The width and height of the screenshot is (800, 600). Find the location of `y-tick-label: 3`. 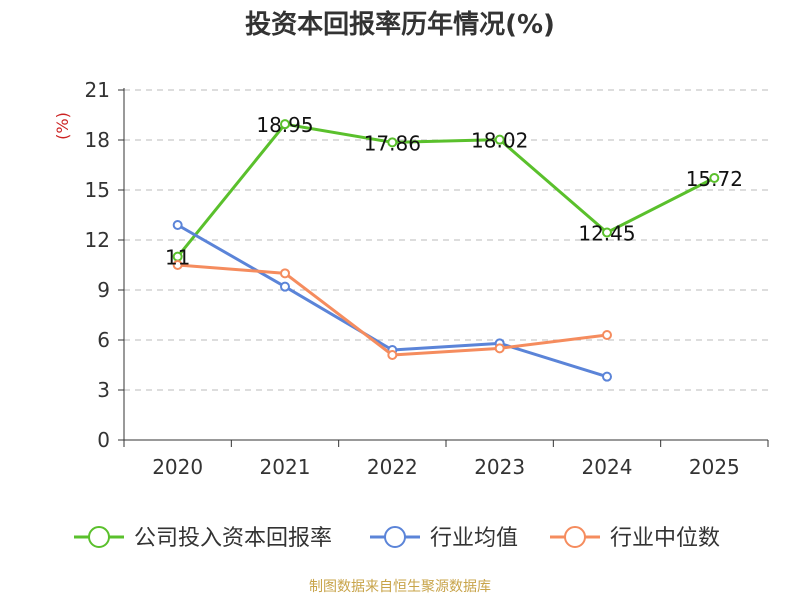

y-tick-label: 3 is located at coordinates (103, 390).